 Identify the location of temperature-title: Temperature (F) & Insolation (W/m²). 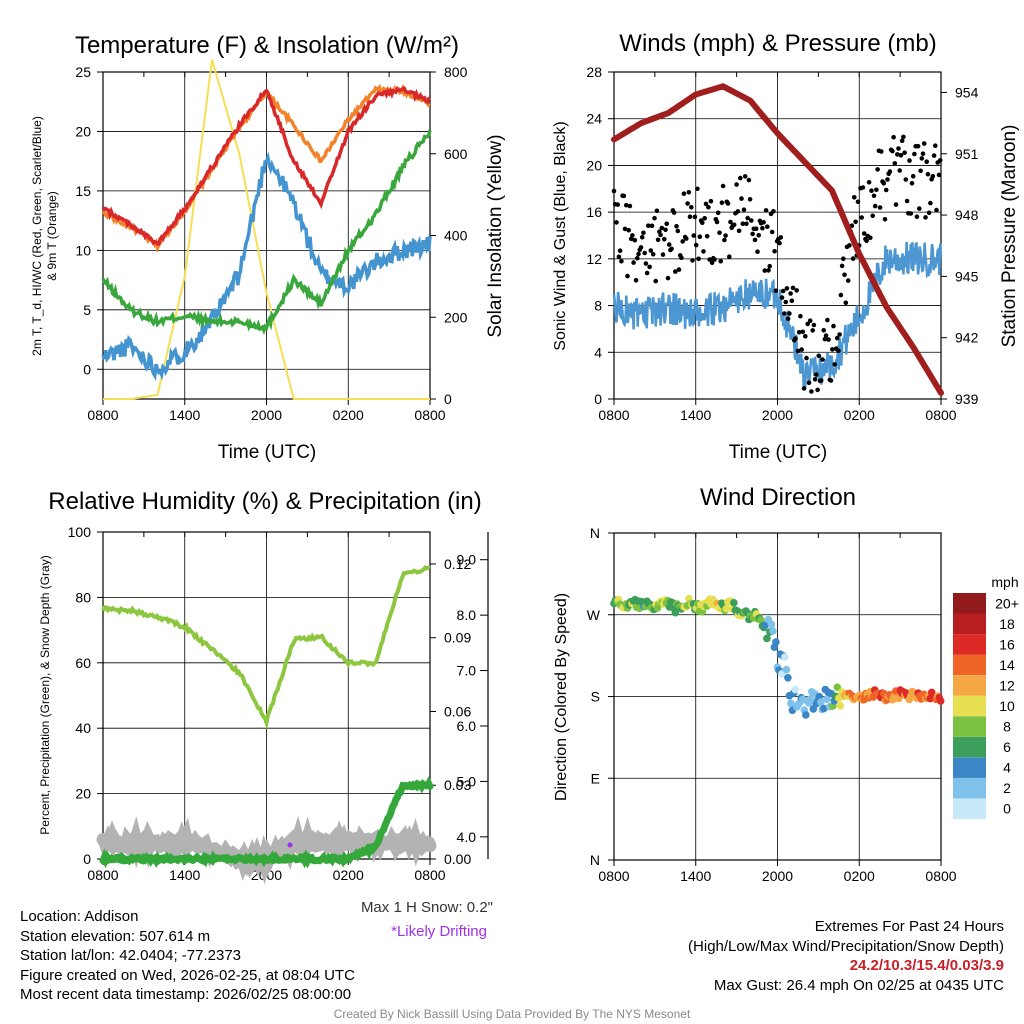
(267, 45).